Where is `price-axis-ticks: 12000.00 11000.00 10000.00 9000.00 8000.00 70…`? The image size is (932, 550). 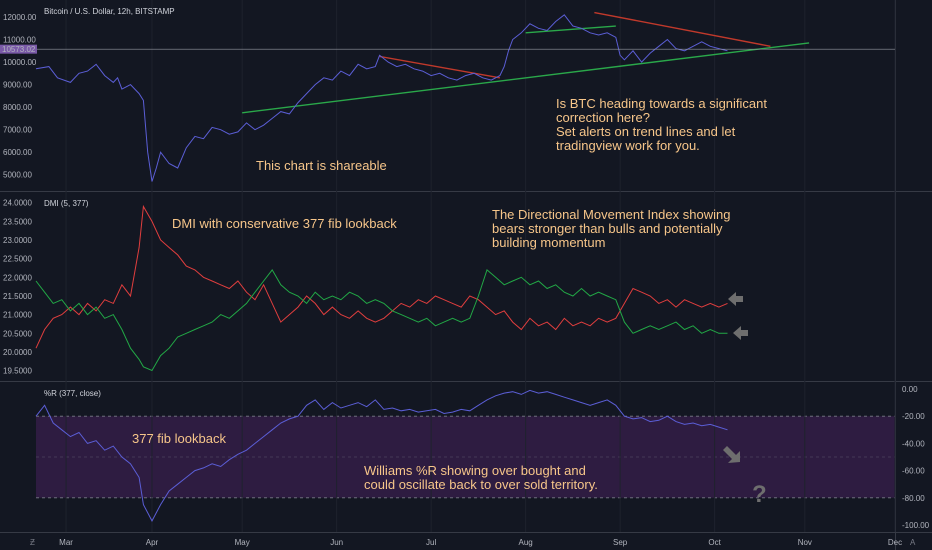 price-axis-ticks: 12000.00 11000.00 10000.00 9000.00 8000.00 70… is located at coordinates (20, 96).